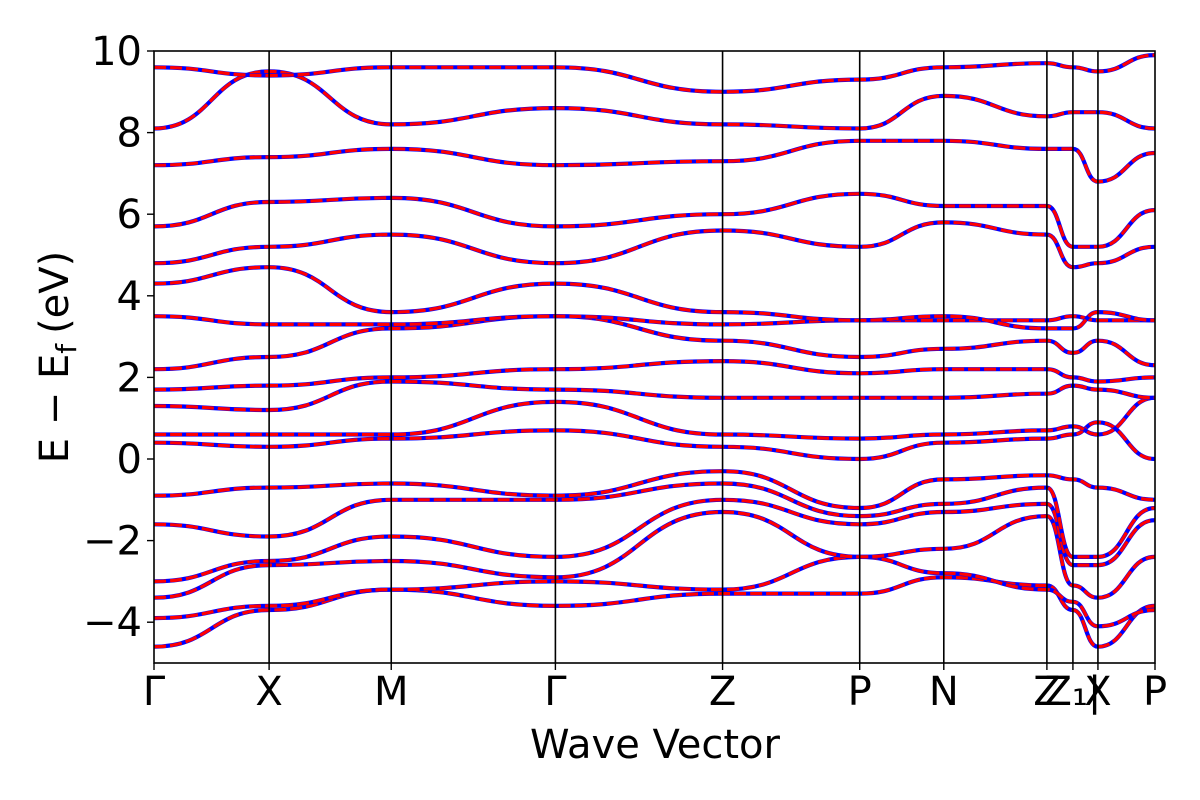 This screenshot has width=1200, height=800. Describe the element at coordinates (722, 692) in the screenshot. I see `x-tick-label-4: Z` at that location.